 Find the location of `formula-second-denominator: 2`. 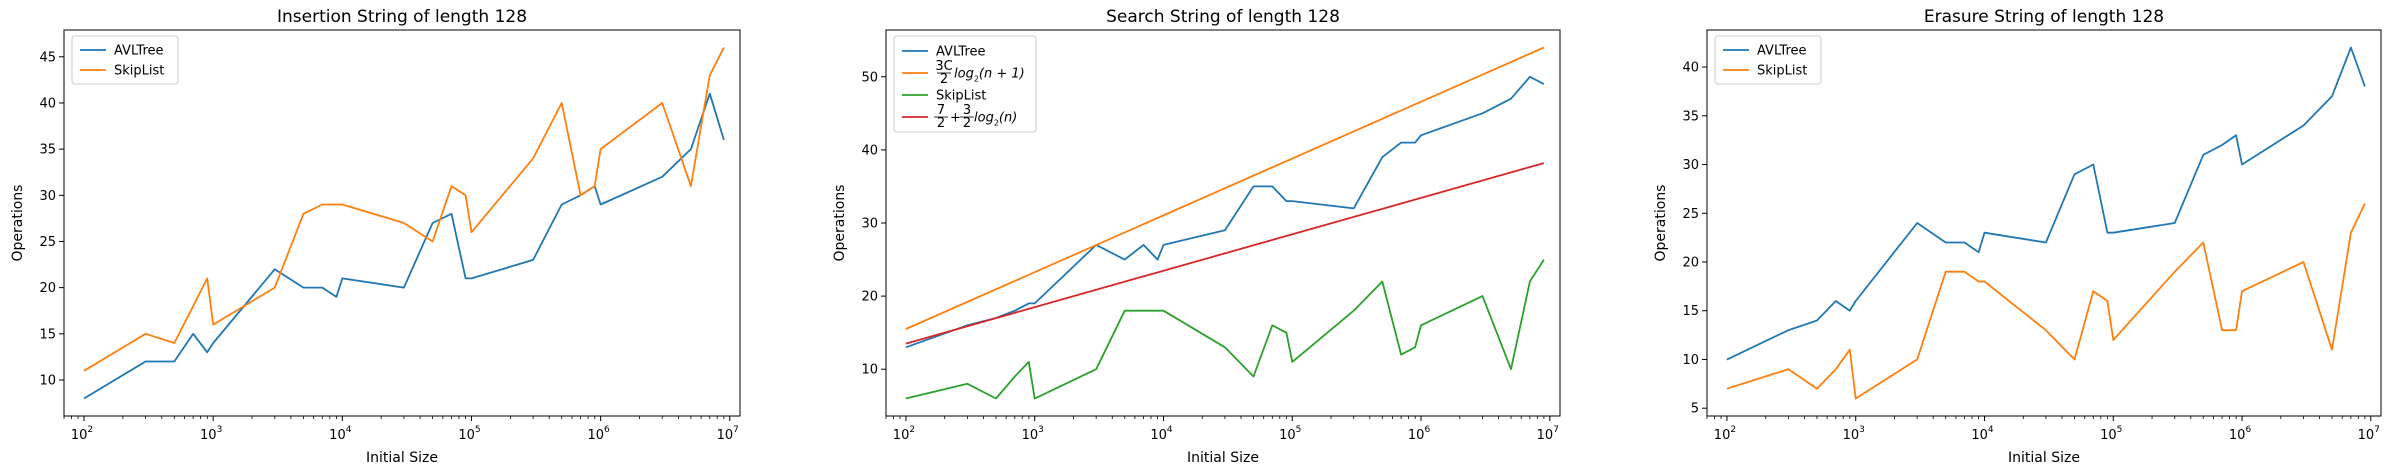

formula-second-denominator: 2 is located at coordinates (967, 123).